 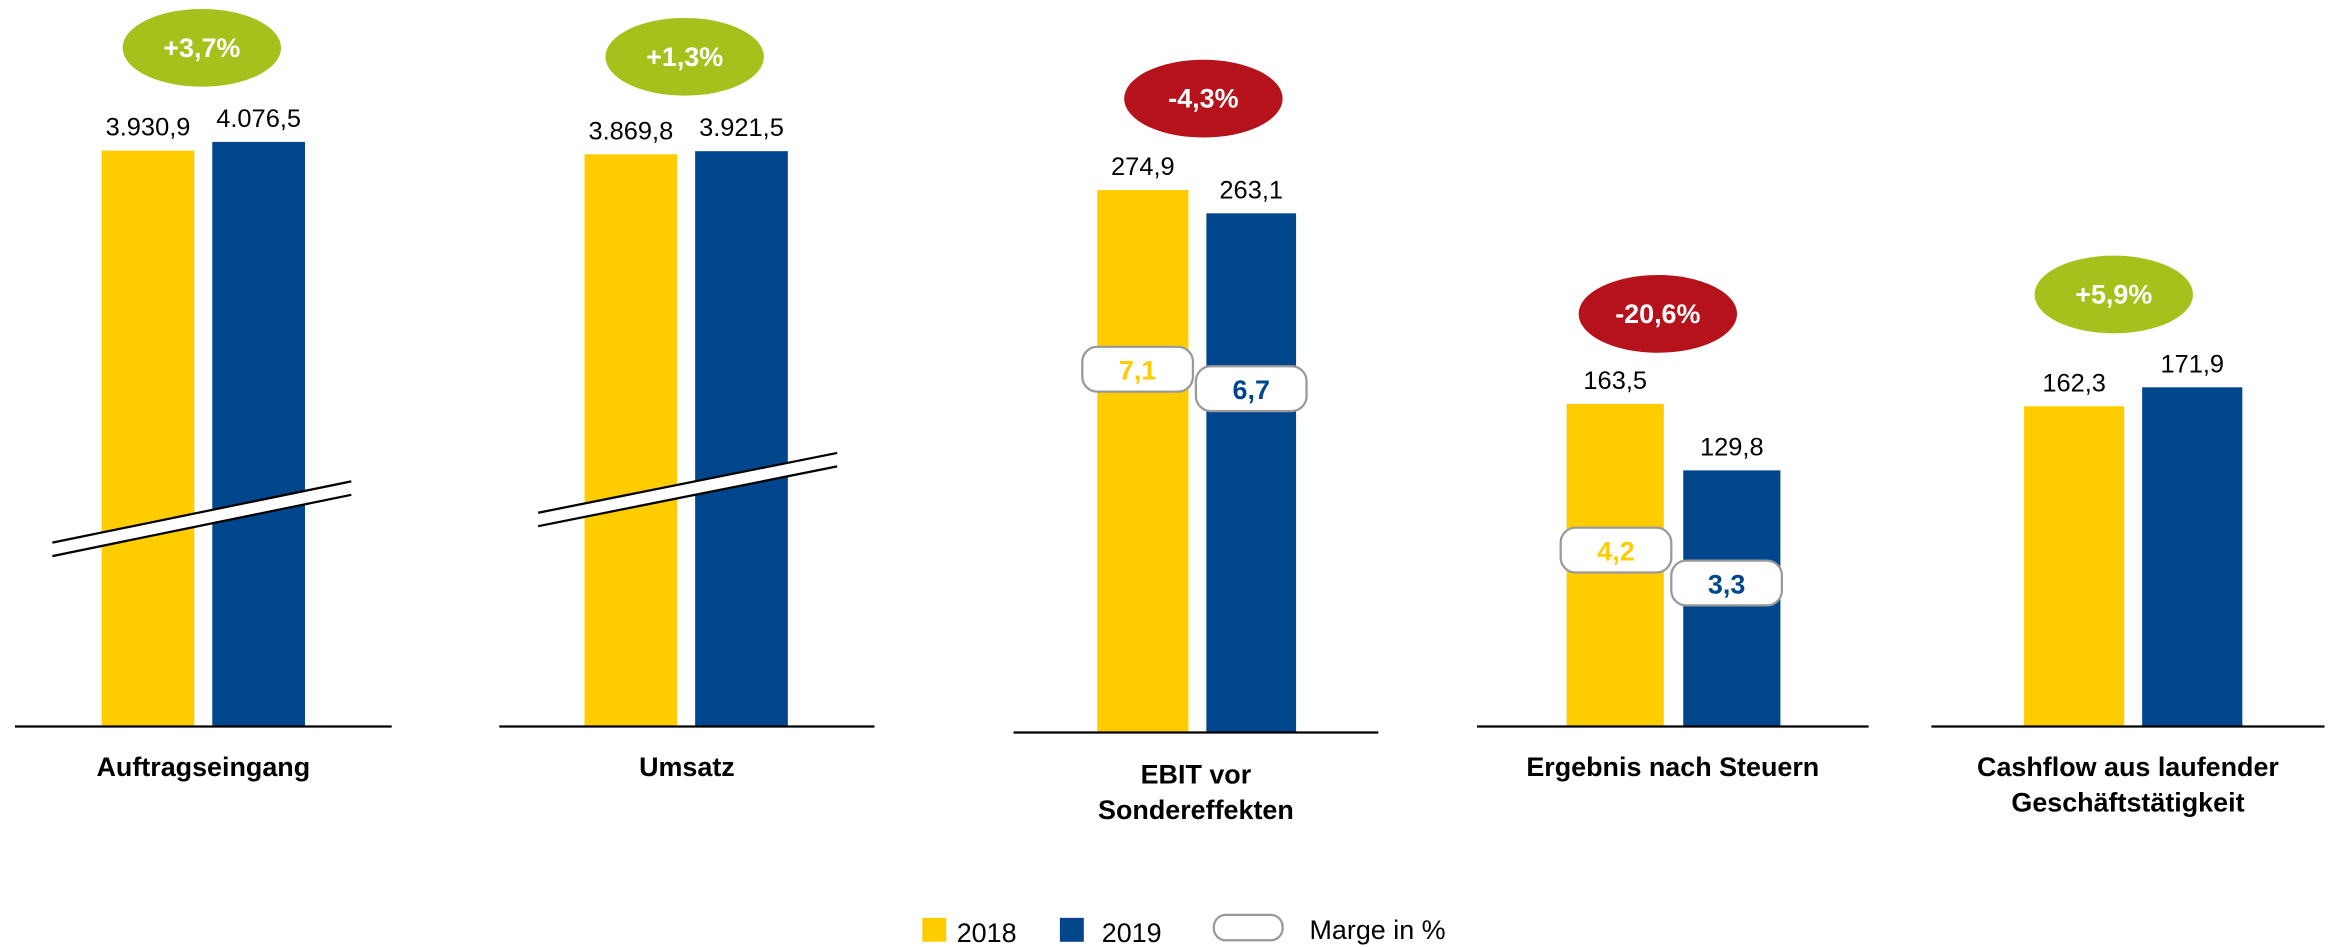 I want to click on change-label: -4,3%, so click(x=1203, y=99).